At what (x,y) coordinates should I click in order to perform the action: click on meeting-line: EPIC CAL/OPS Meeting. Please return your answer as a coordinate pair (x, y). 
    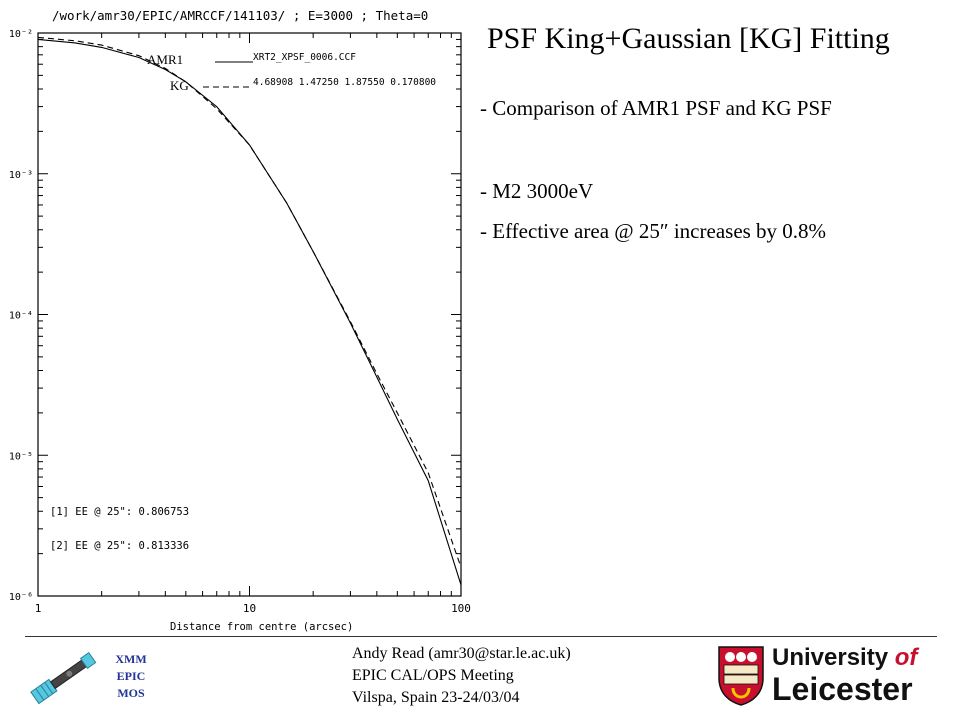
    Looking at the image, I should click on (433, 675).